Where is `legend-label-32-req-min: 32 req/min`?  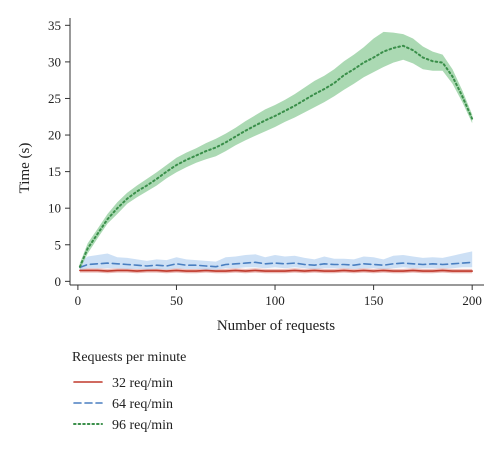 legend-label-32-req-min: 32 req/min is located at coordinates (142, 383).